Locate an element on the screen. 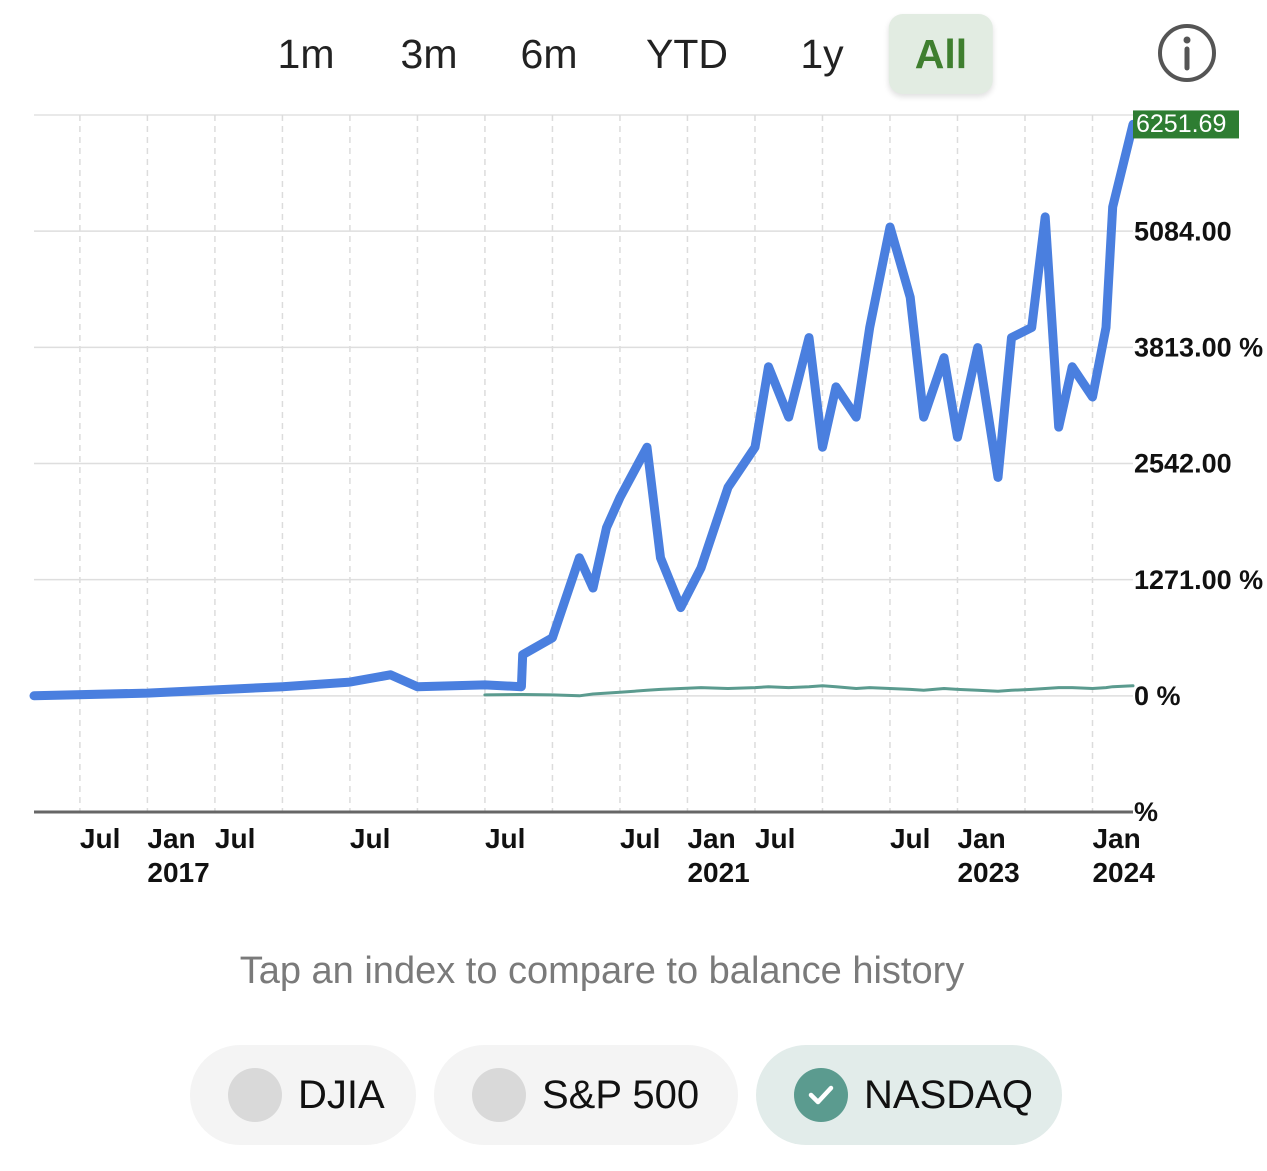  index-label: S&P 500 is located at coordinates (621, 1094).